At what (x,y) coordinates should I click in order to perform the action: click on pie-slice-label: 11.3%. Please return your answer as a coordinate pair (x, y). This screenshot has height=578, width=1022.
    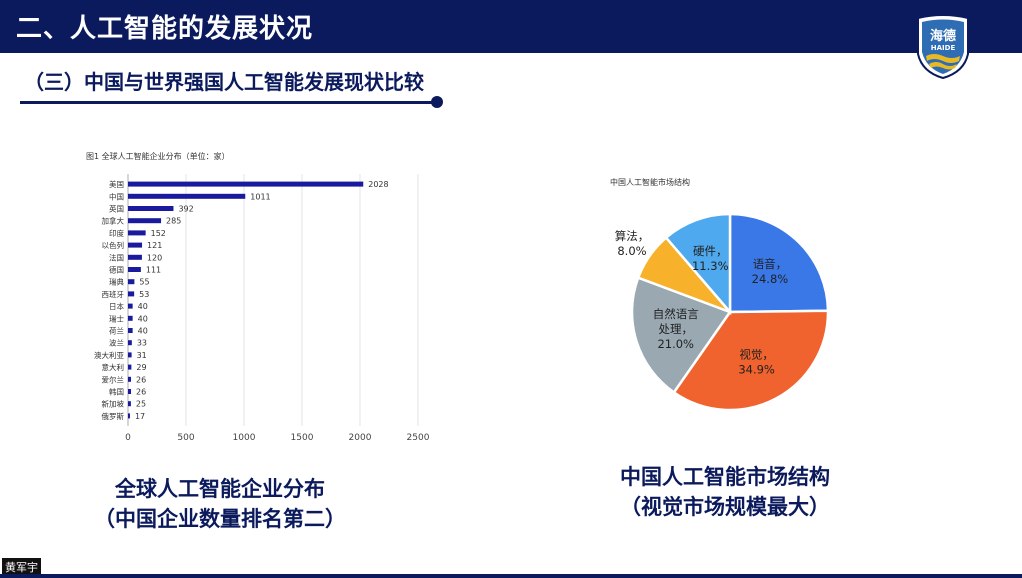
    Looking at the image, I should click on (710, 266).